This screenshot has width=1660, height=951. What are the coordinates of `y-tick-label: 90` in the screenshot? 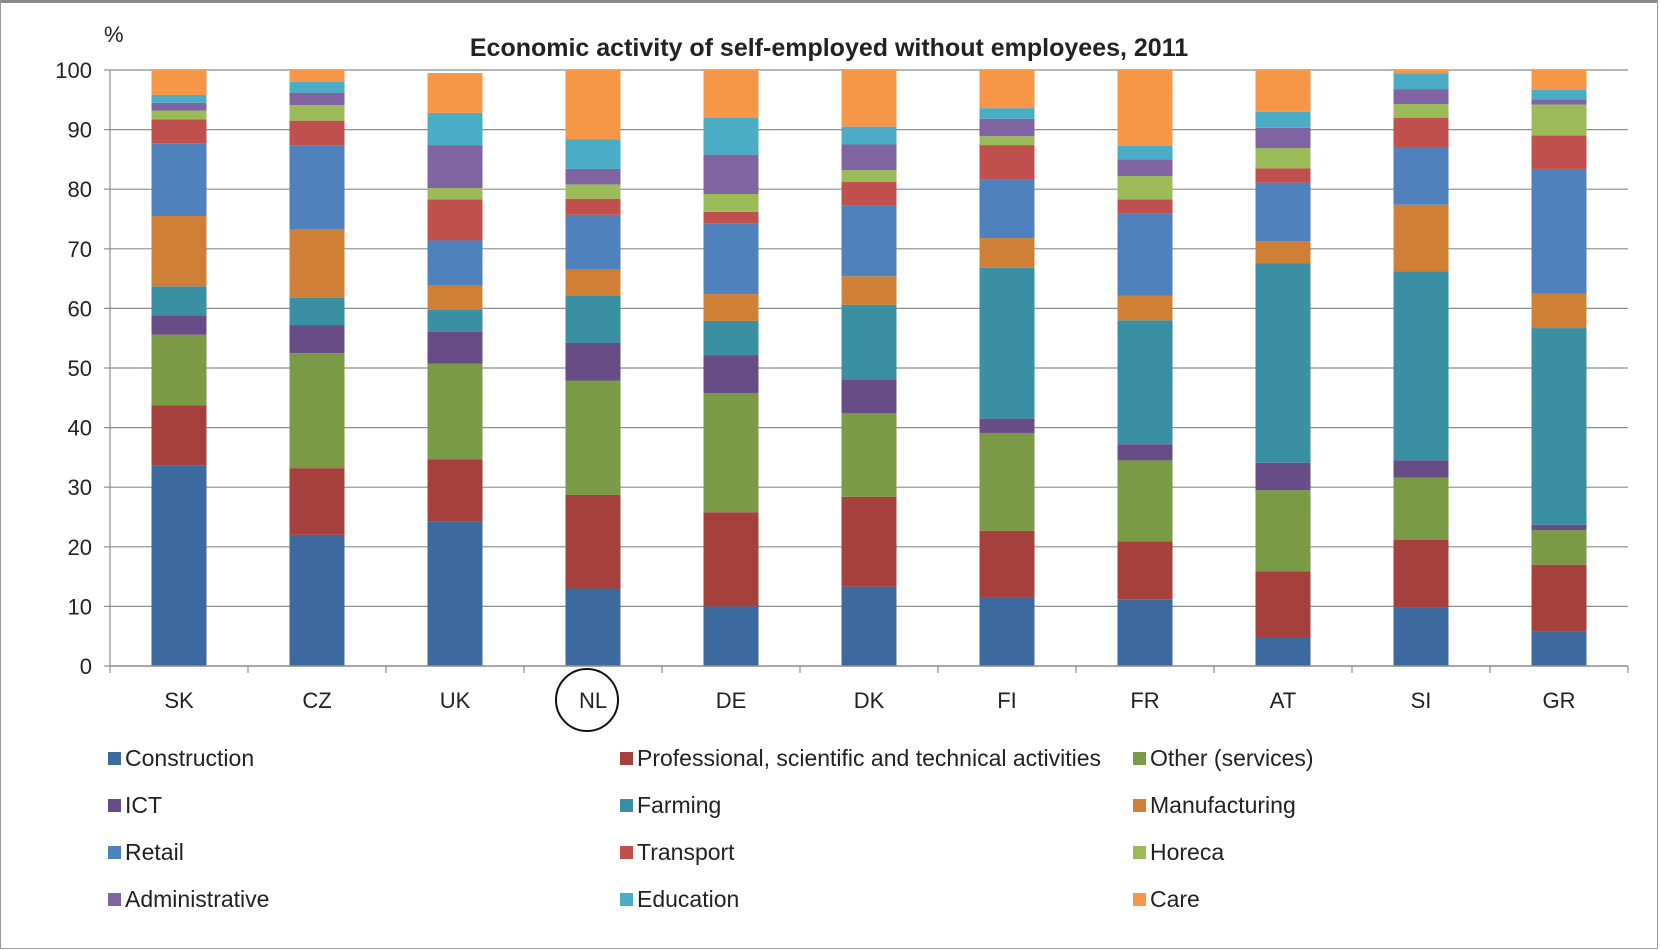 It's located at (80, 130).